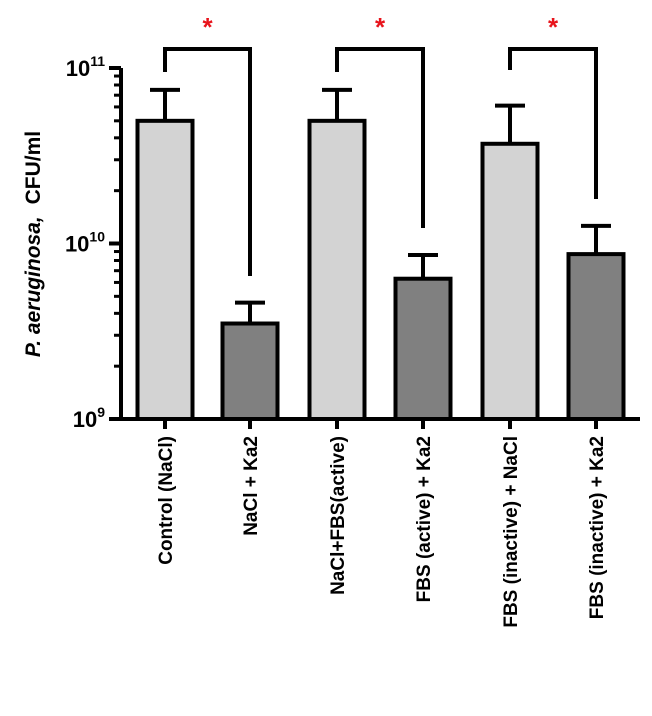 This screenshot has height=716, width=652. I want to click on y-axis-label: P. aeruginosa, CFU/ml, so click(33, 244).